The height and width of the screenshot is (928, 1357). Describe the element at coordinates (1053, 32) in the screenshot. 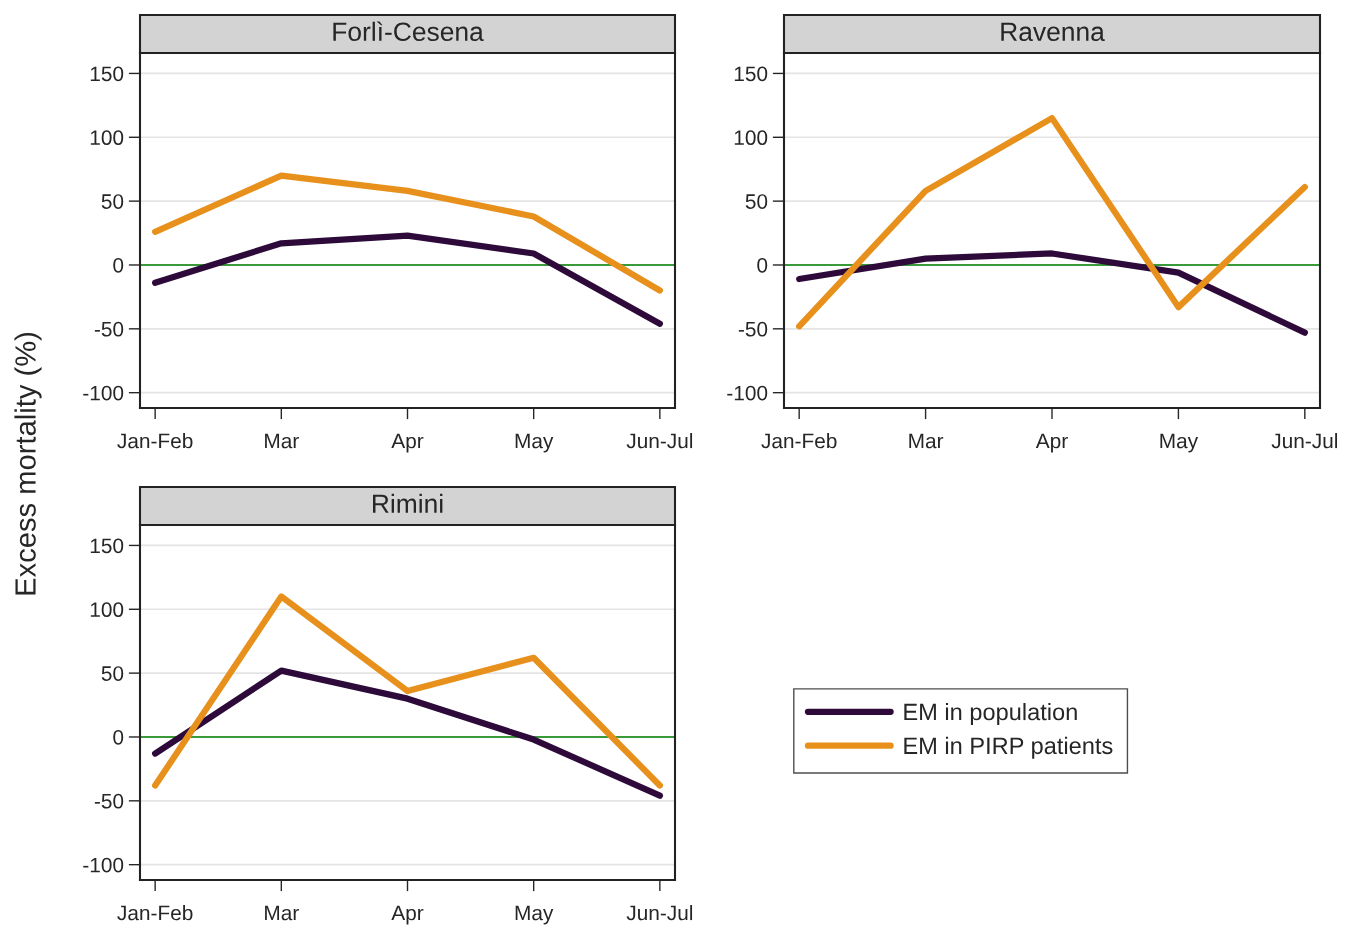

I see `chart-title: Ravenna` at that location.